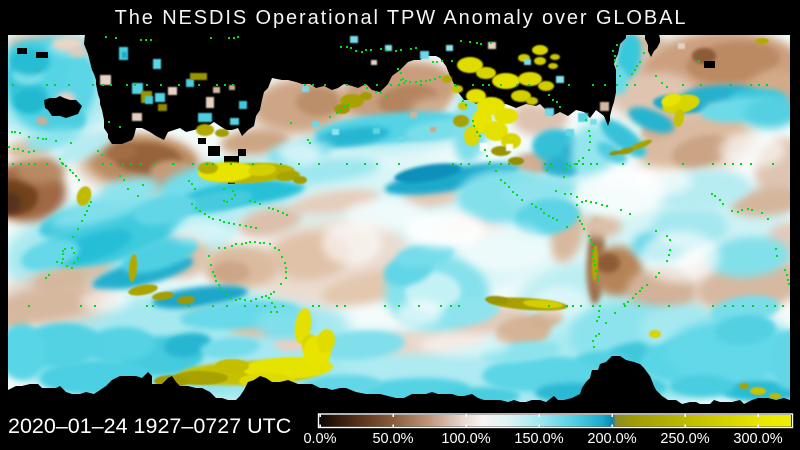  I want to click on svg-text: 2020–01–24 1927–0727 UTC, so click(149, 426).